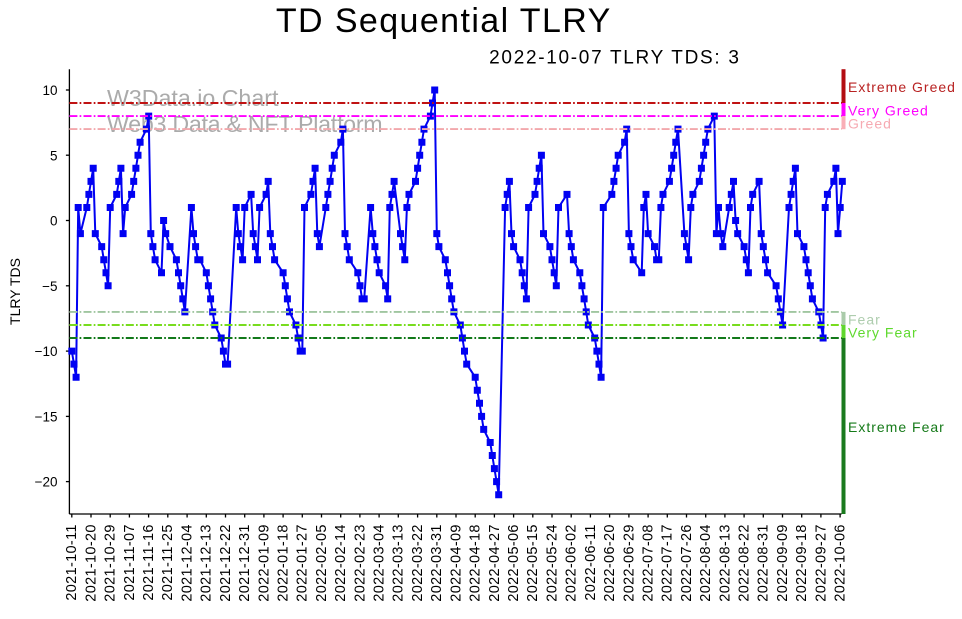 This screenshot has width=962, height=619. What do you see at coordinates (533, 562) in the screenshot?
I see `svg-text: 2022-05-15` at bounding box center [533, 562].